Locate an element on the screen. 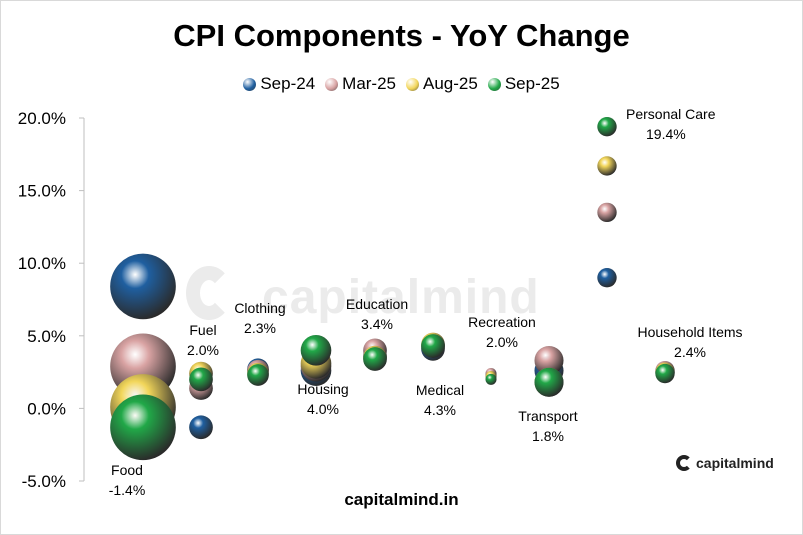  data-label-fuel: 2.0% is located at coordinates (203, 350).